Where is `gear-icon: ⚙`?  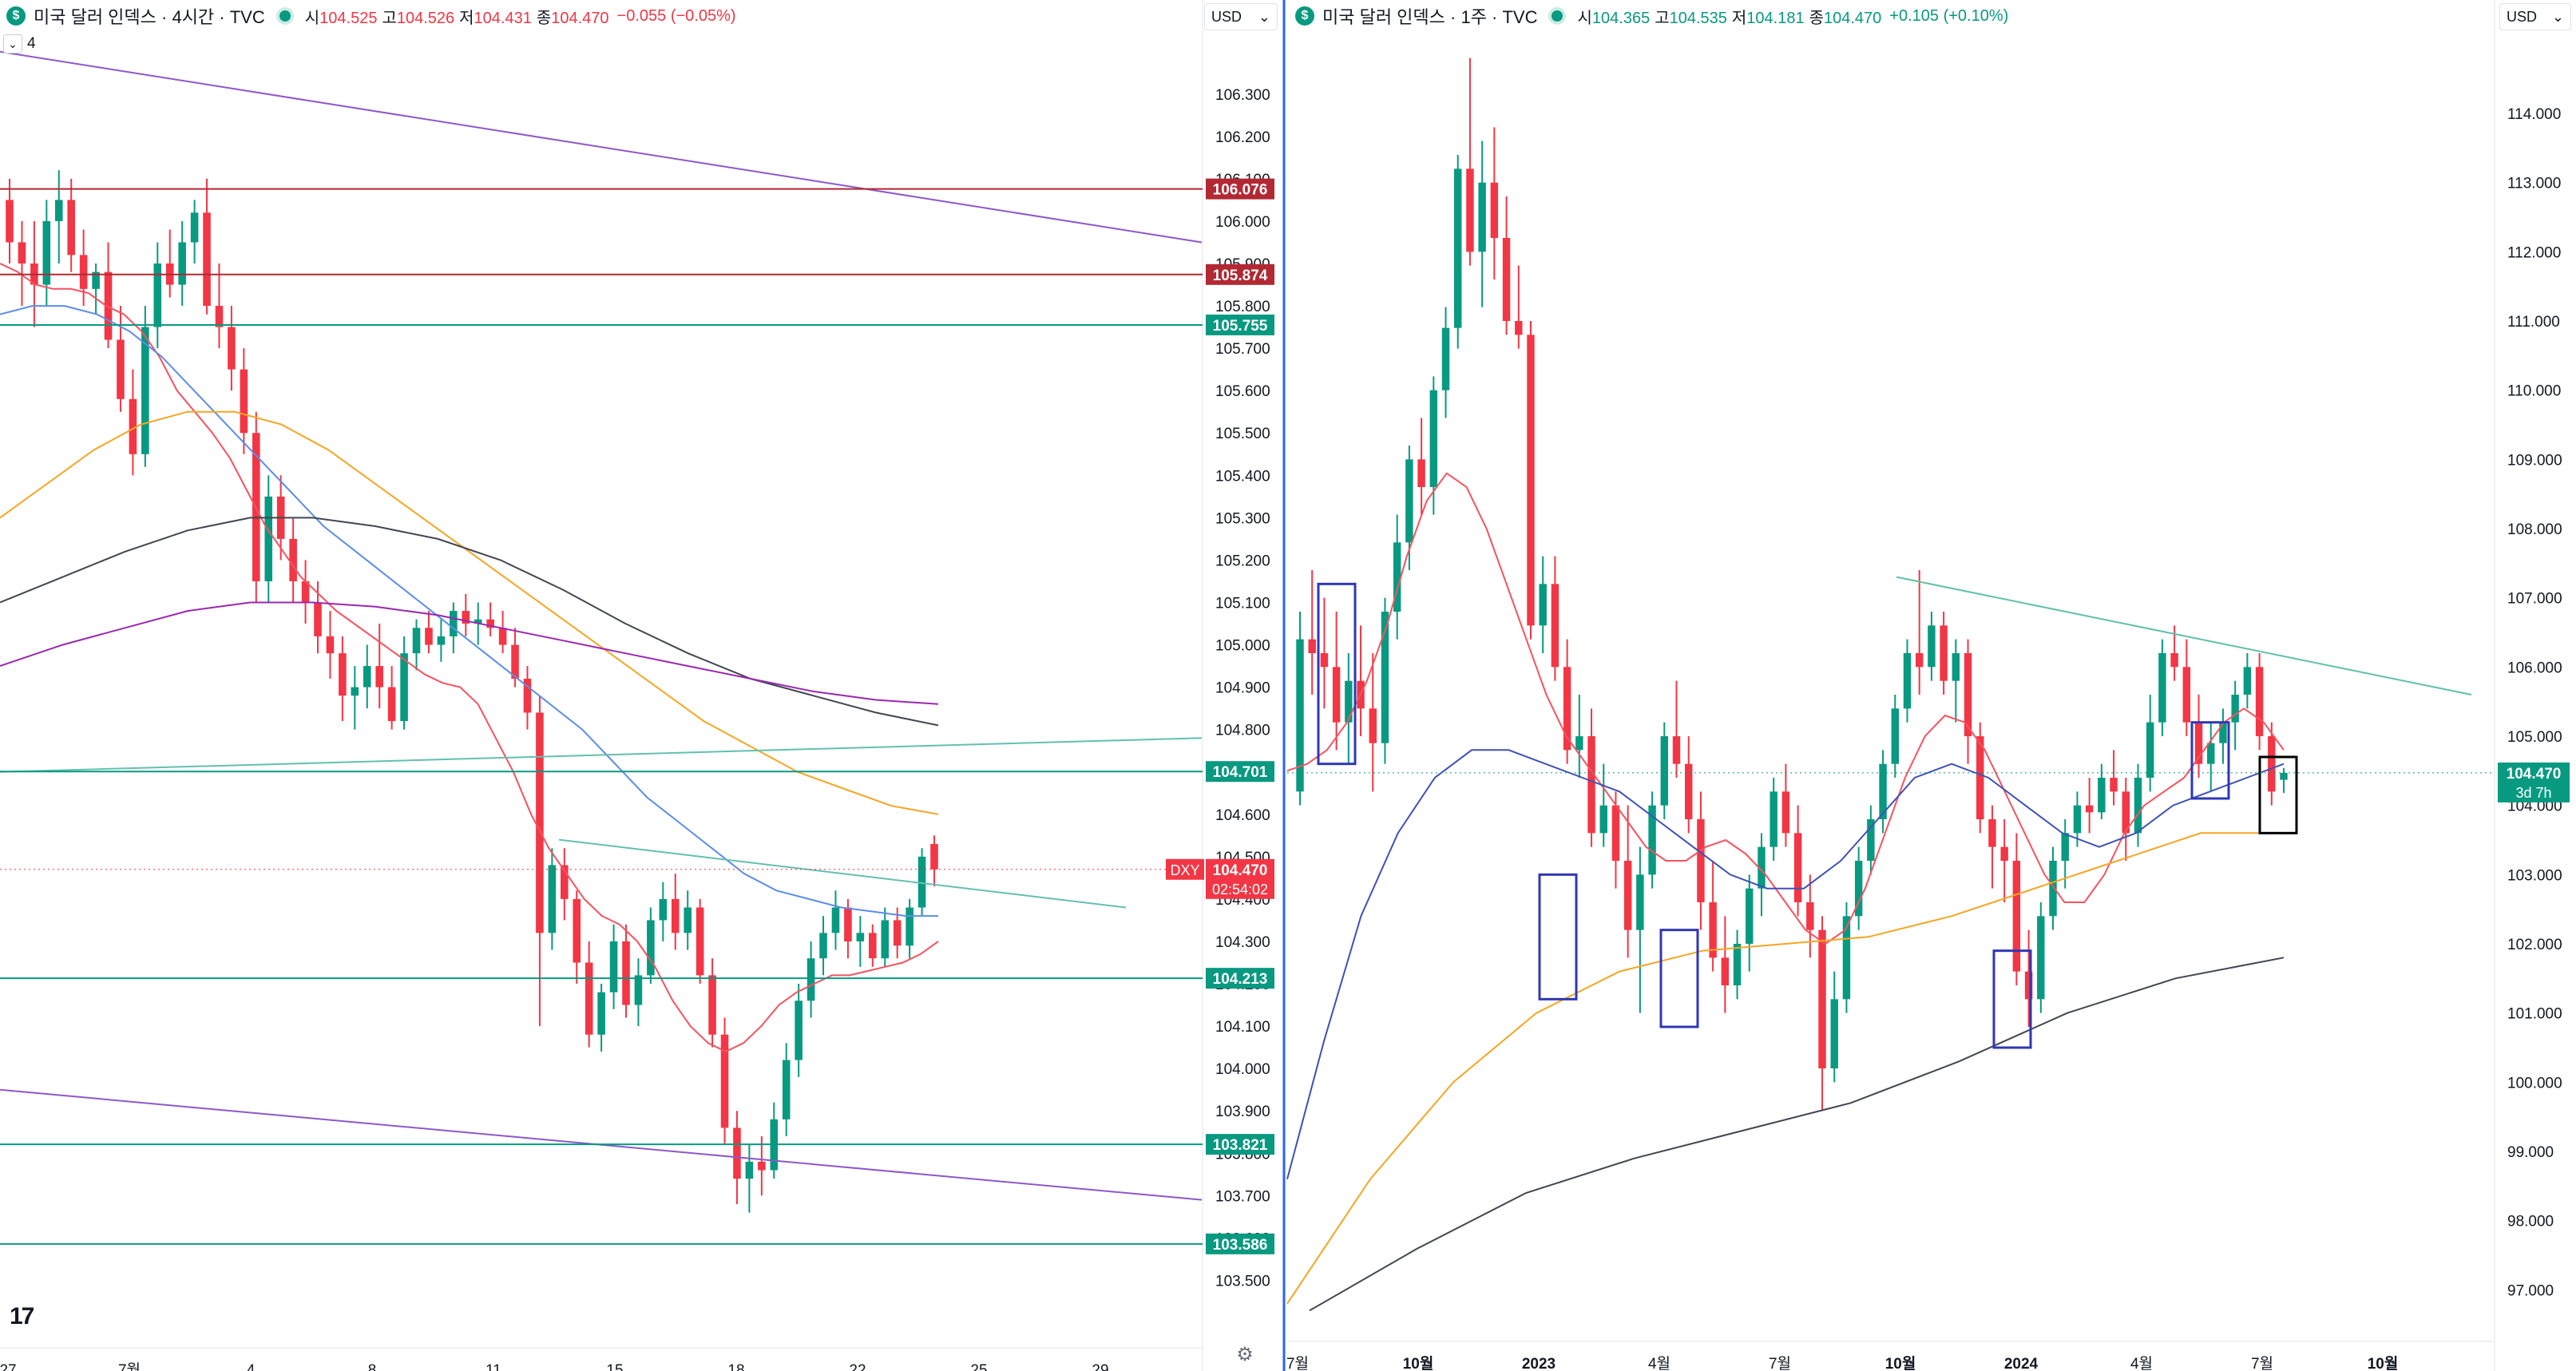
gear-icon: ⚙ is located at coordinates (1245, 1354).